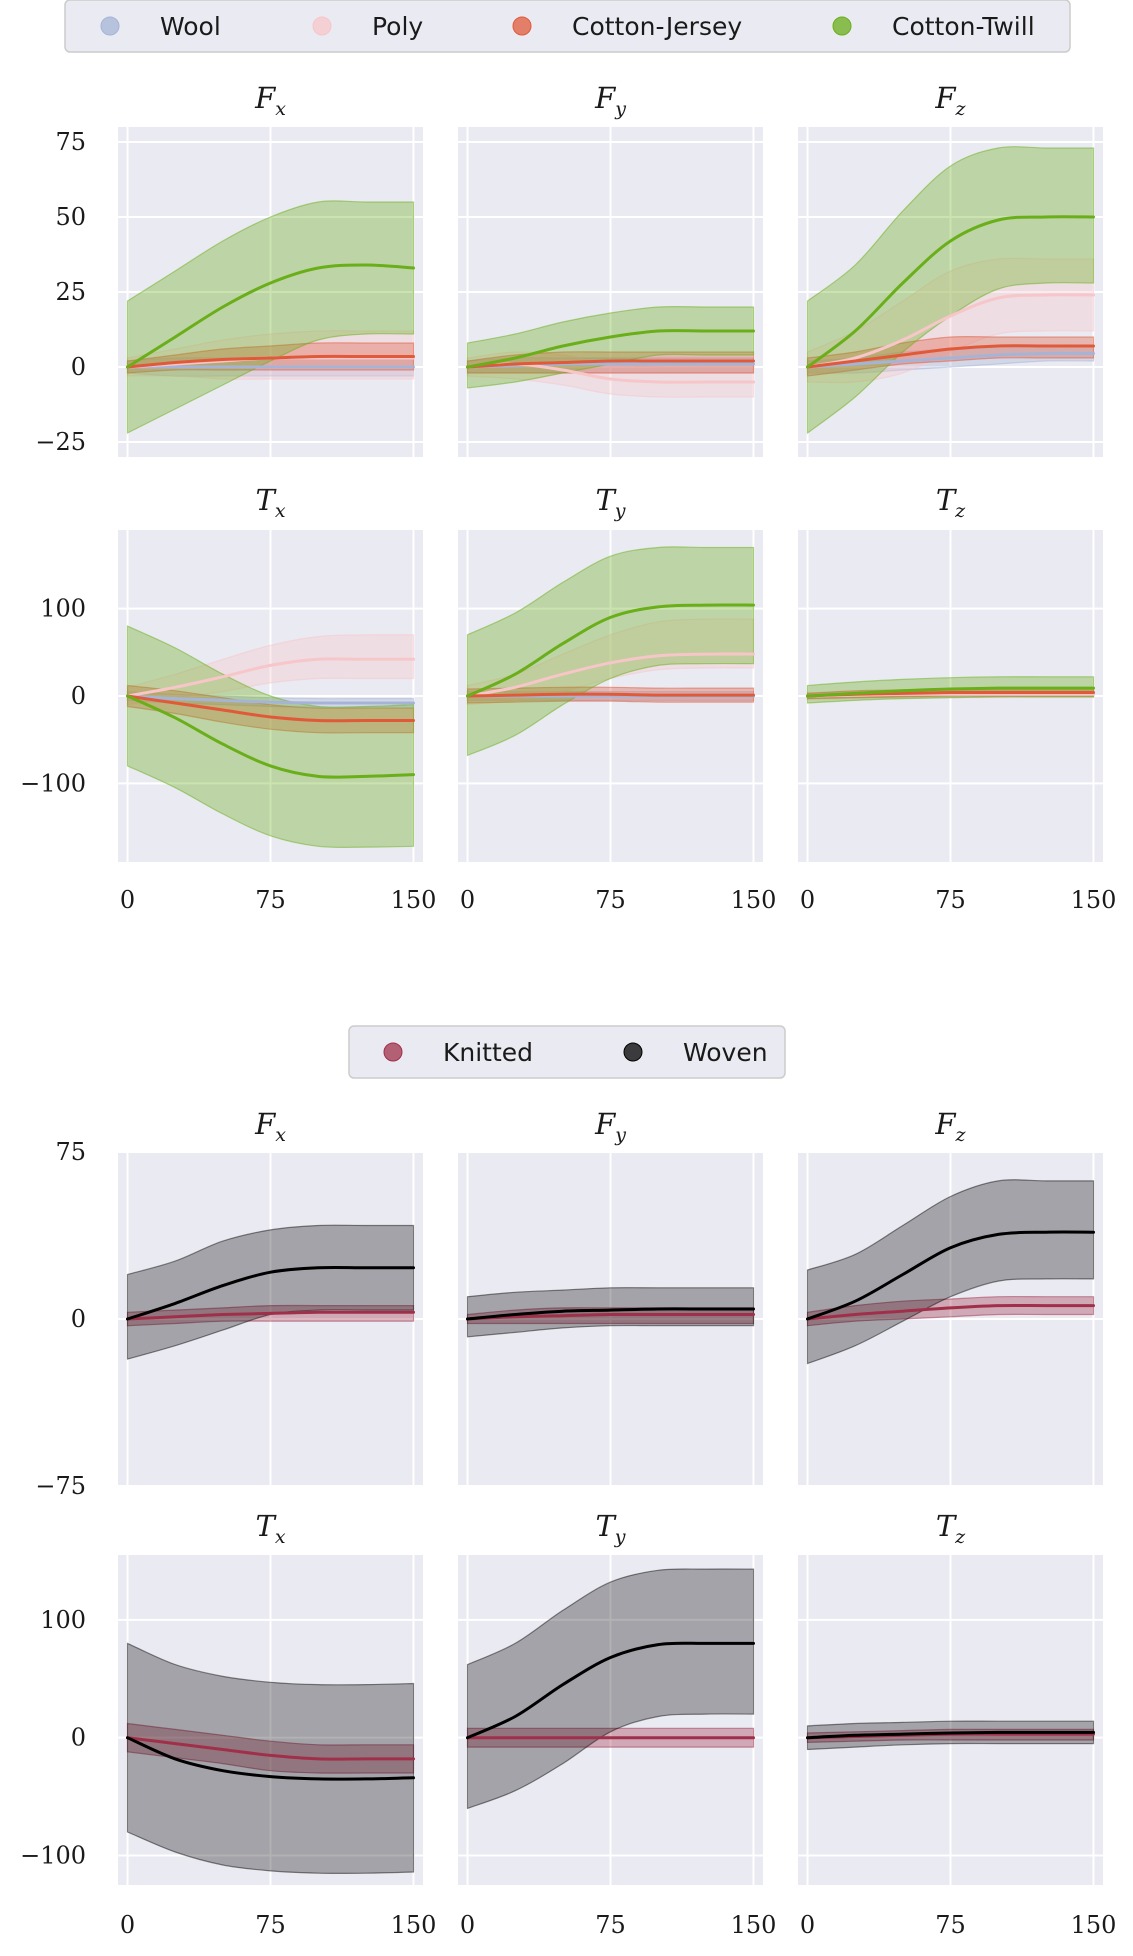  I want to click on legend-item-cotton-jersey: Cotton-Jersey, so click(627, 26).